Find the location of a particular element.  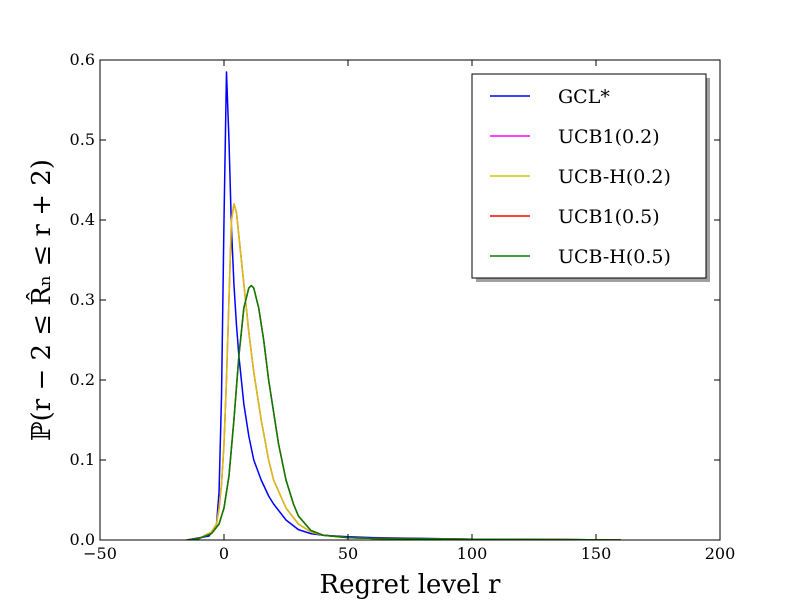

y-tick-label: 0.0 is located at coordinates (82, 539).